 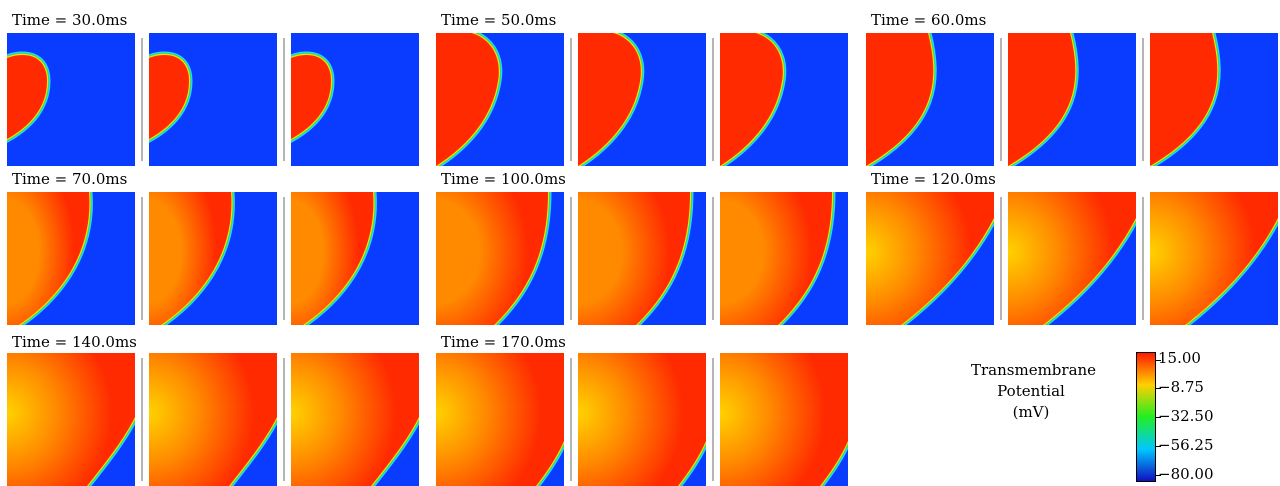 What do you see at coordinates (74, 342) in the screenshot?
I see `time-label: Time = 140.0ms` at bounding box center [74, 342].